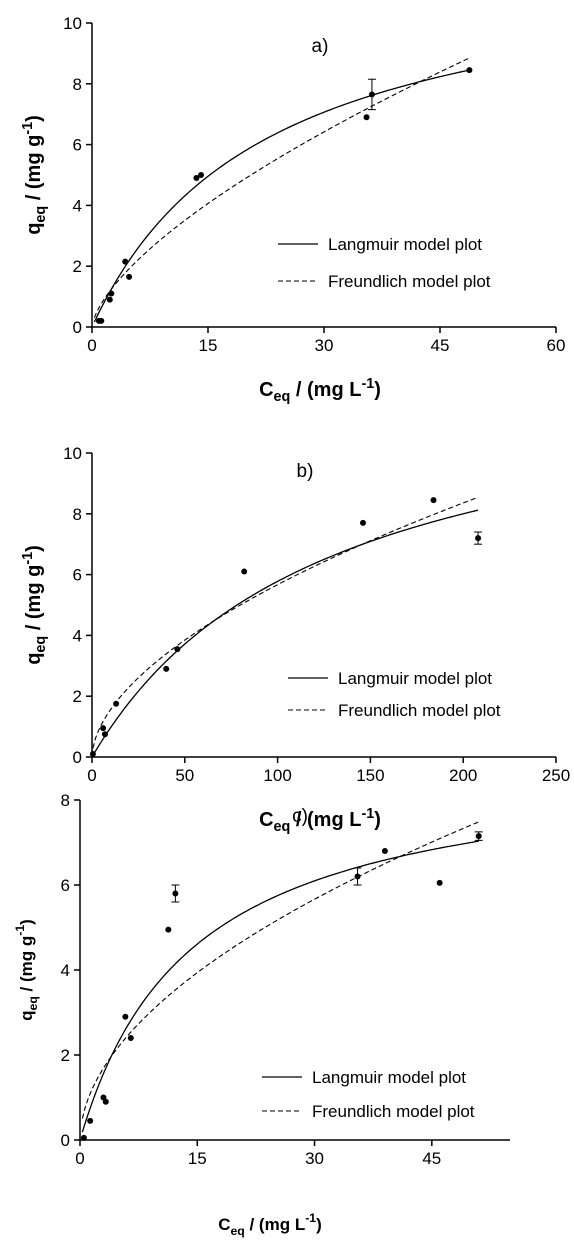 This screenshot has height=1246, width=574. I want to click on x-tick-label: 150, so click(370, 775).